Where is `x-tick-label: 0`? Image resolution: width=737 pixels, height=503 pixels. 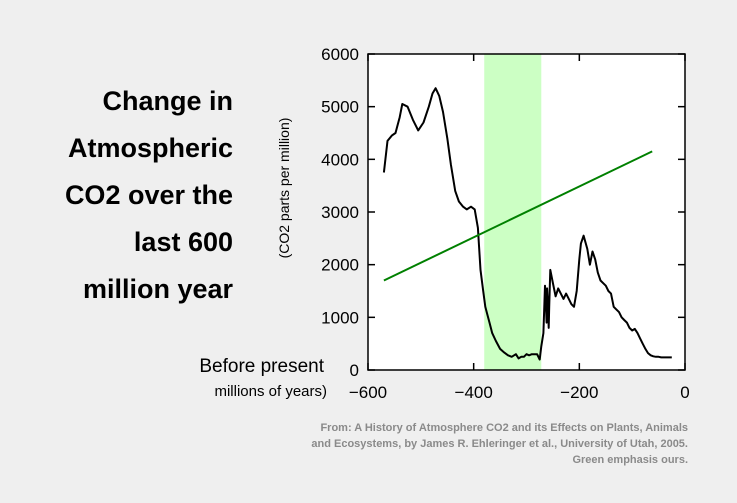
x-tick-label: 0 is located at coordinates (684, 392).